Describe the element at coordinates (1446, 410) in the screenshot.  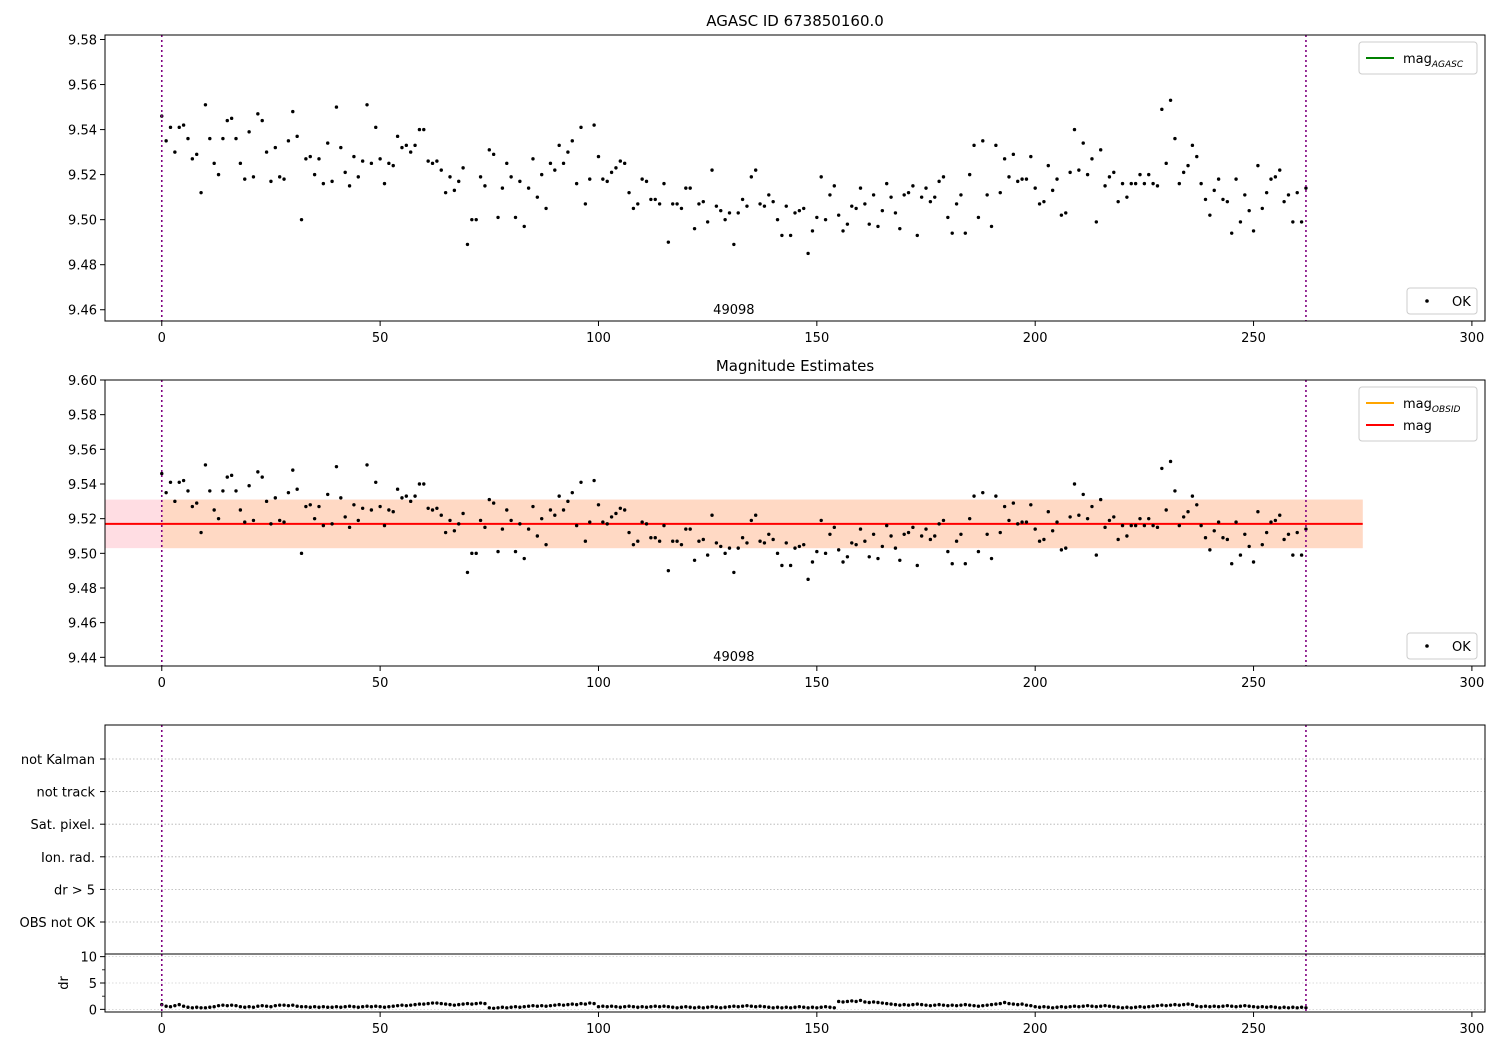
I see `legend-label-subscript: OBSID` at that location.